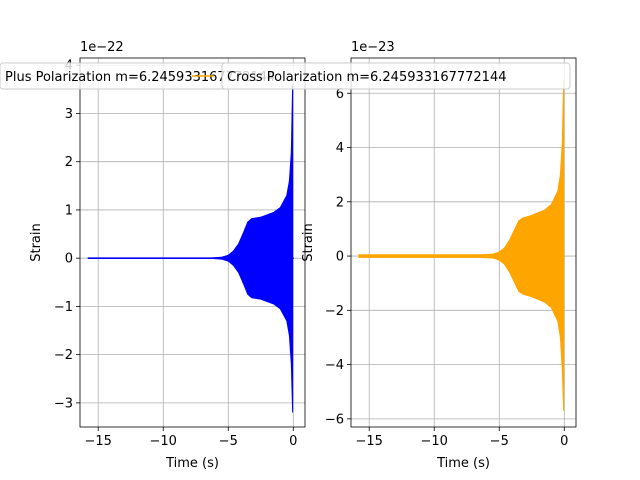 Image resolution: width=640 pixels, height=480 pixels. I want to click on y-tick-label: 3, so click(69, 114).